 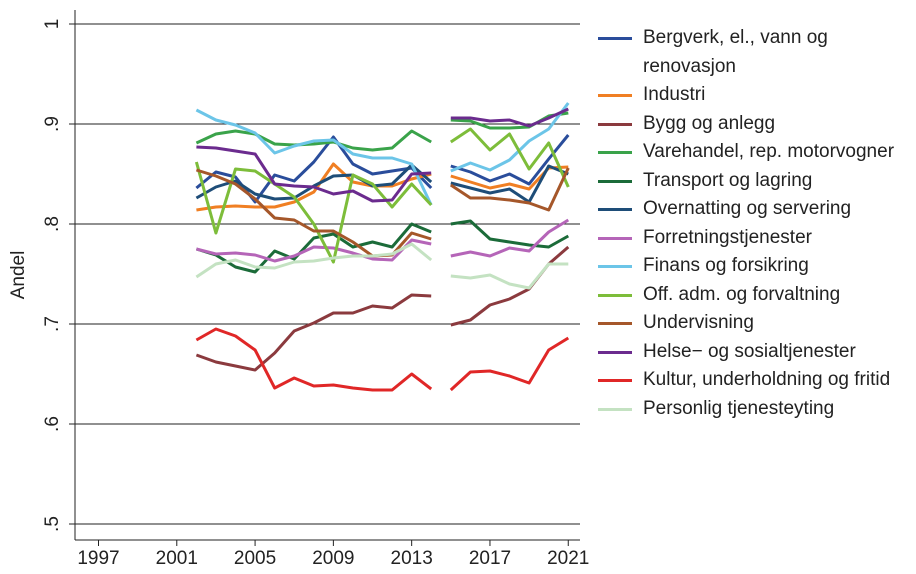 I want to click on legend-item: Overnatting og servering, so click(x=757, y=209).